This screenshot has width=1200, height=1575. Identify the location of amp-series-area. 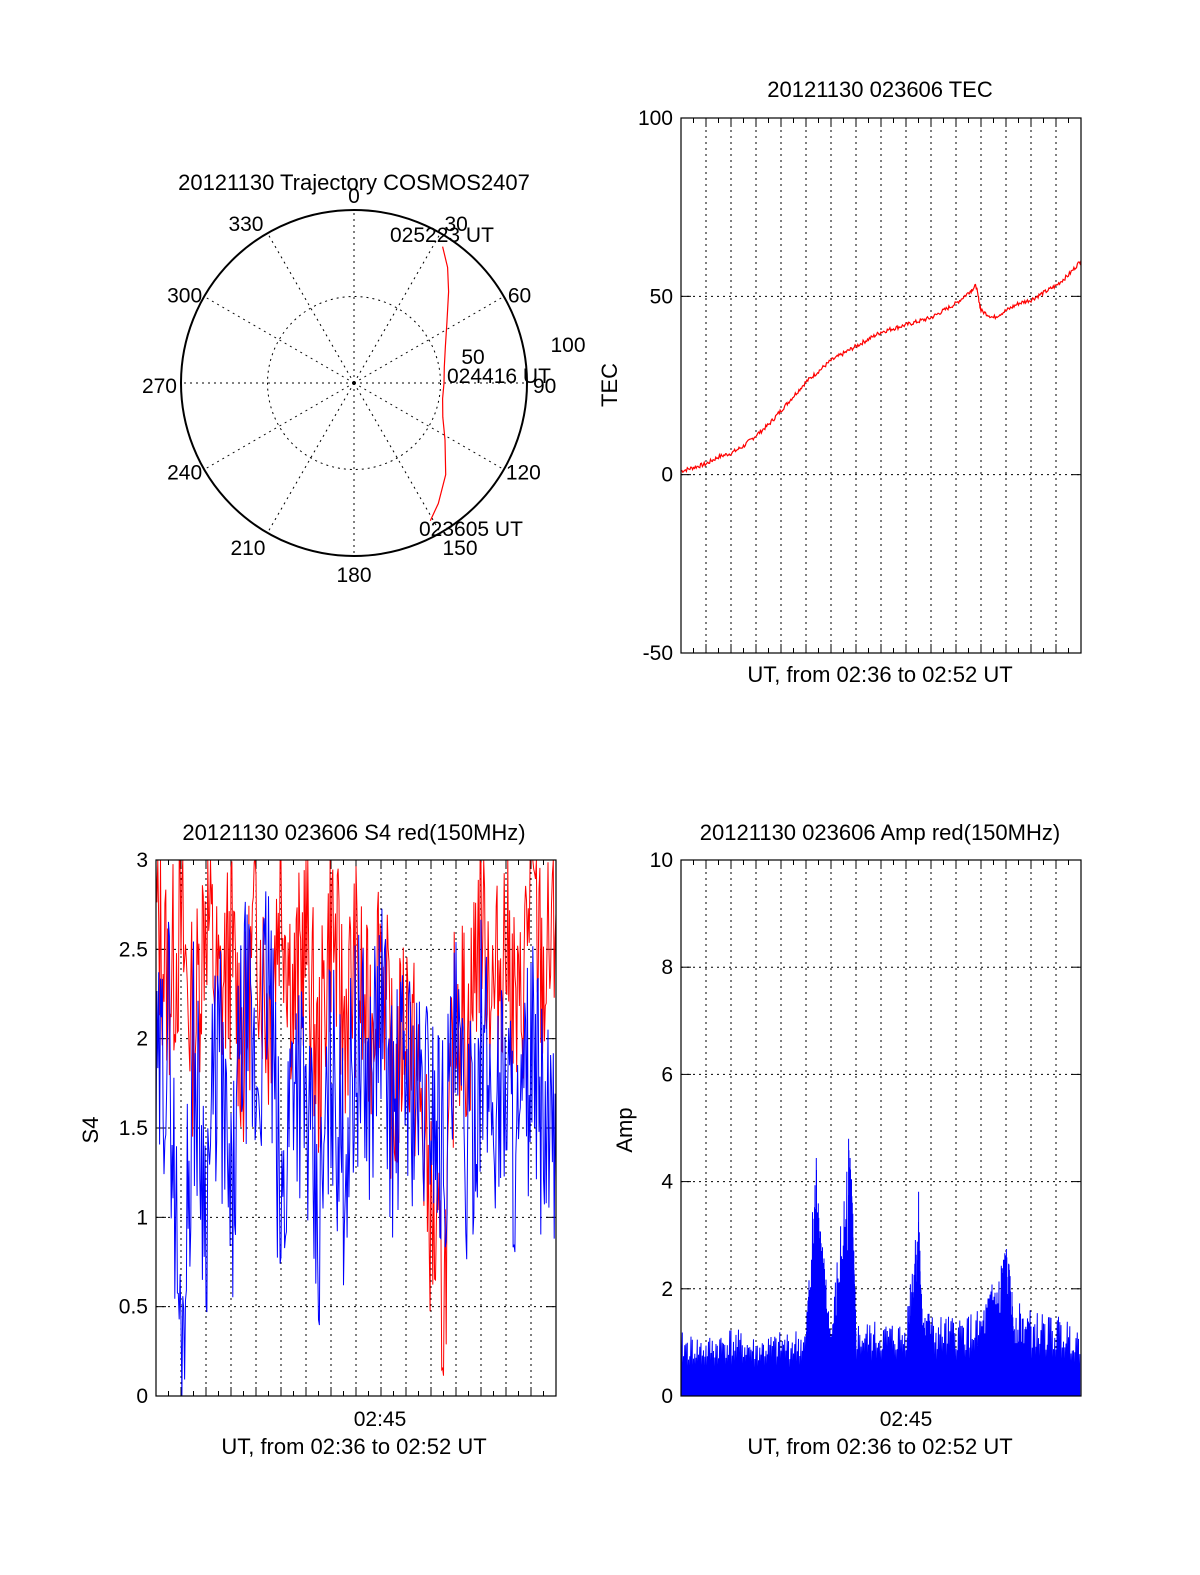
(880, 1267).